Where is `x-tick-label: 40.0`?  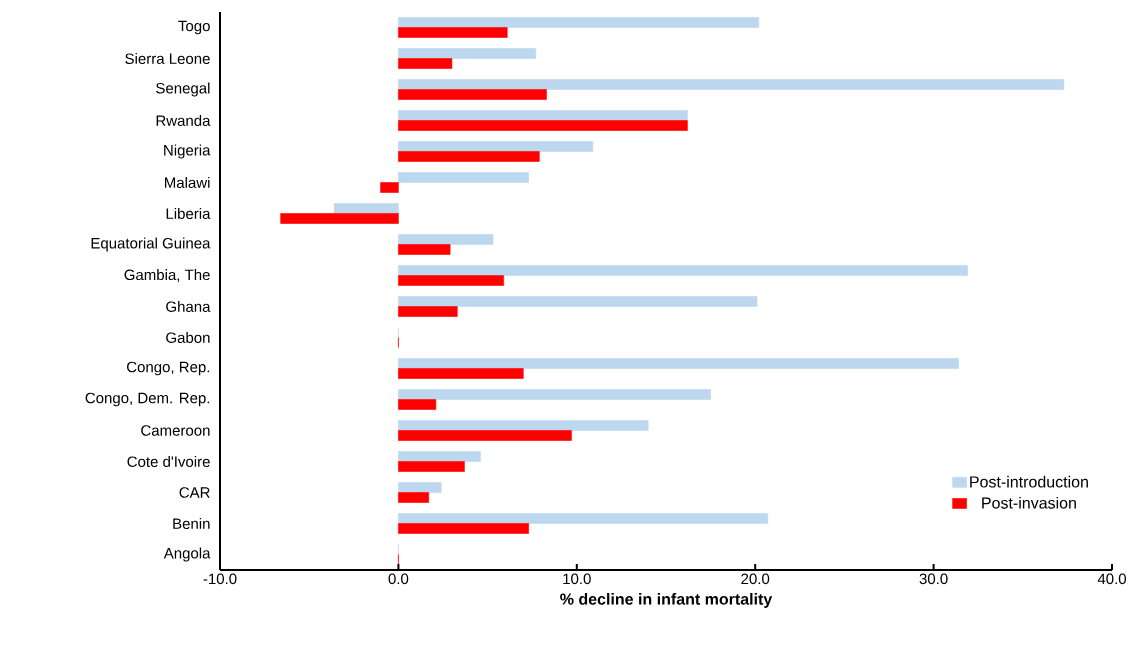 x-tick-label: 40.0 is located at coordinates (1112, 579).